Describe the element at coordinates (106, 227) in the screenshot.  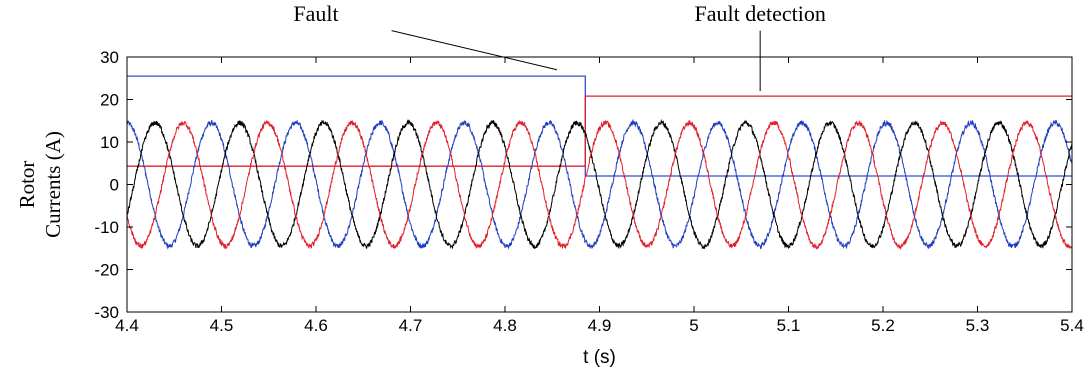
I see `y-tick-label: -10` at that location.